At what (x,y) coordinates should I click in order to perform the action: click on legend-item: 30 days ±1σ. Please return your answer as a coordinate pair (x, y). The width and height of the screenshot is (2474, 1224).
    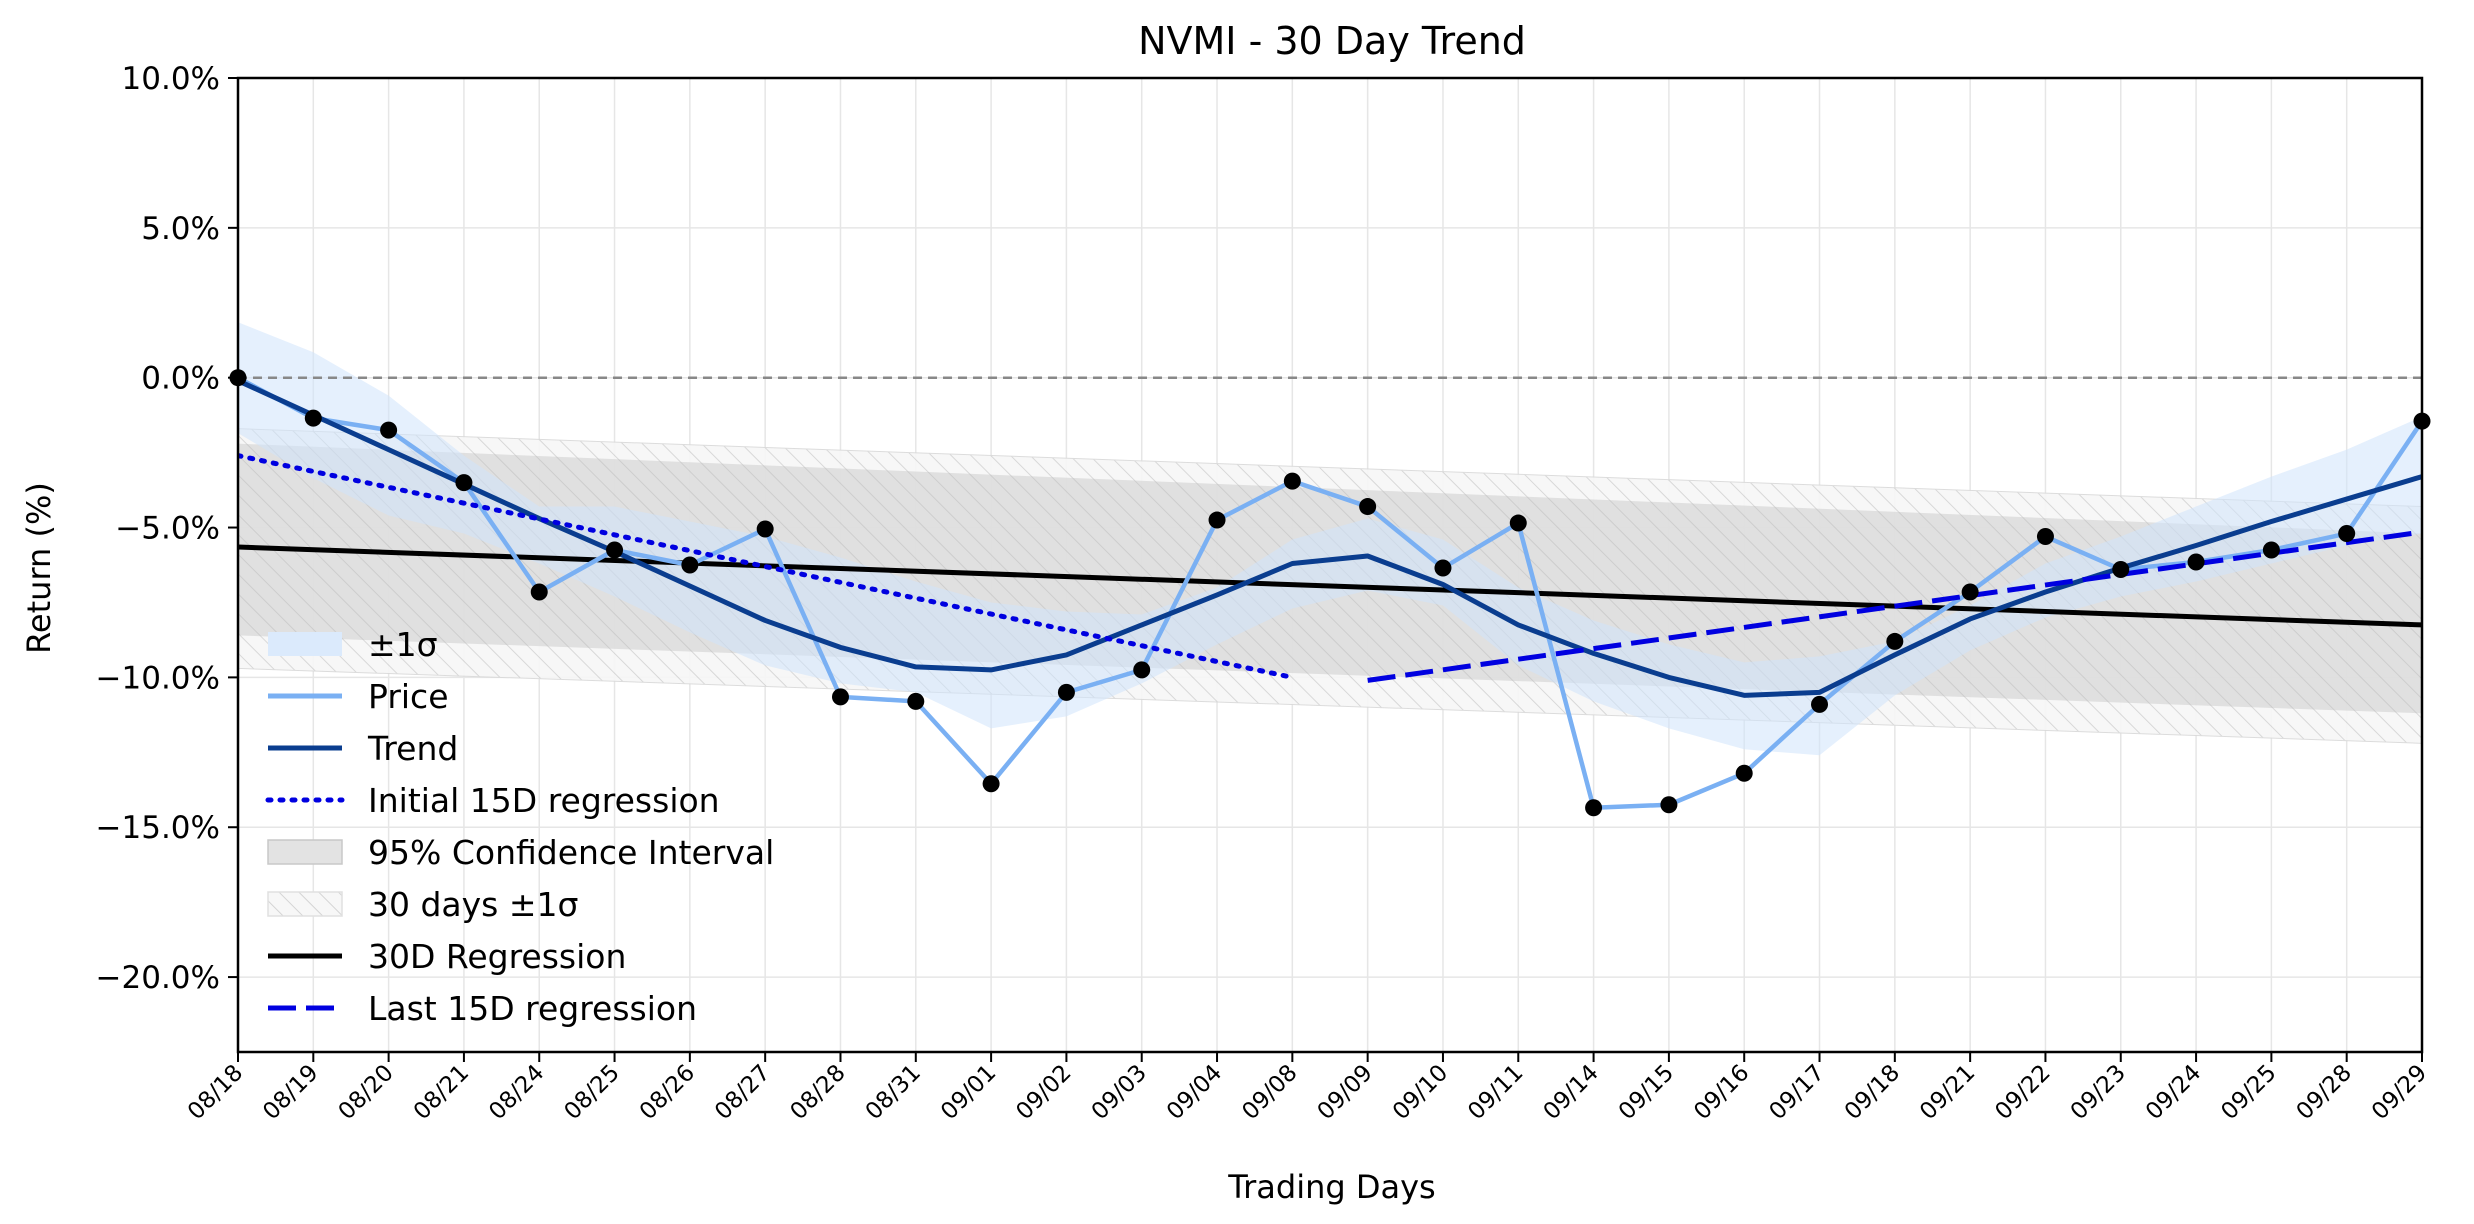
    Looking at the image, I should click on (422, 904).